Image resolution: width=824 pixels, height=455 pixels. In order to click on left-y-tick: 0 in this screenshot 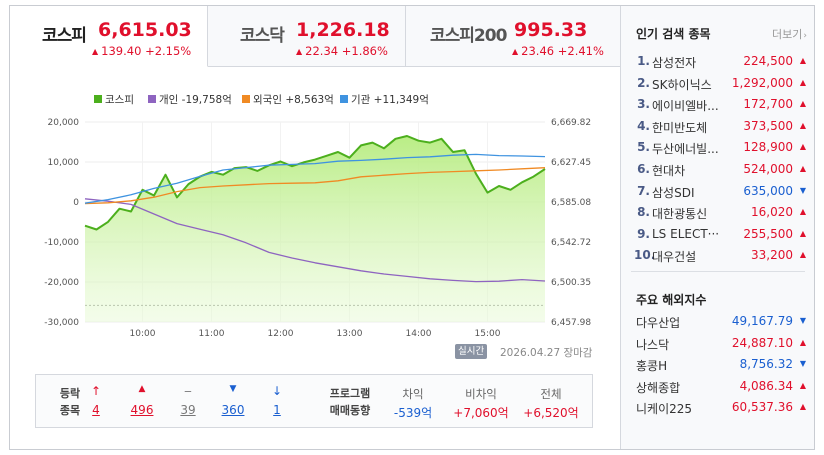, I will do `click(76, 203)`.